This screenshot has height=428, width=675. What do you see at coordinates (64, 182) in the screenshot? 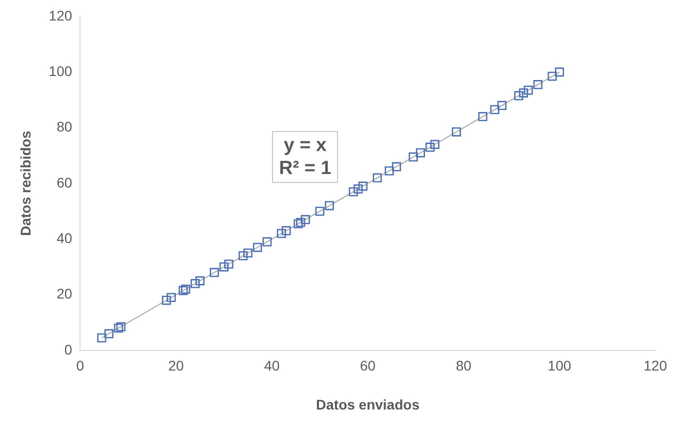
I see `y-tick-label: 60` at bounding box center [64, 182].